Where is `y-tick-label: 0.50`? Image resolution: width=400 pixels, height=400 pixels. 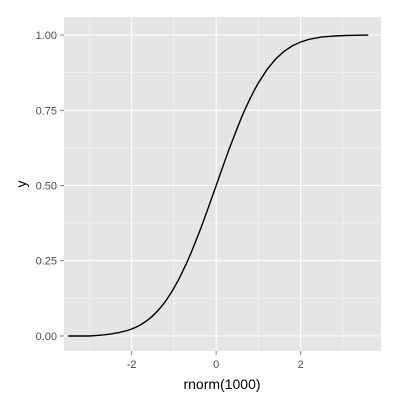
y-tick-label: 0.50 is located at coordinates (46, 187).